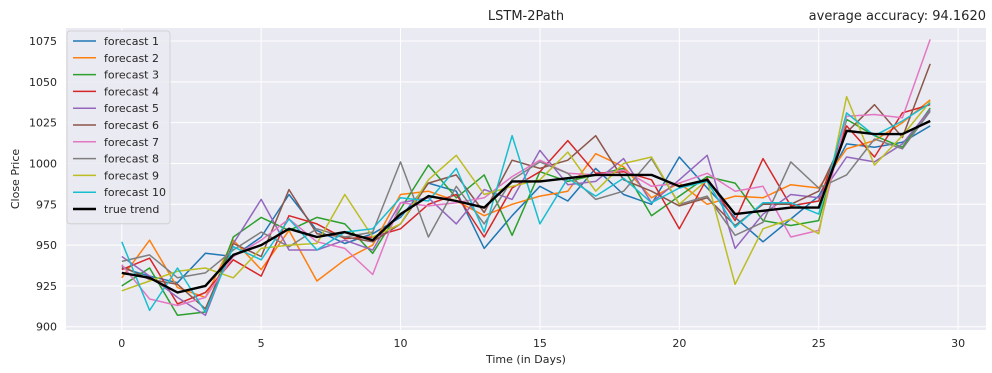 The image size is (992, 373). What do you see at coordinates (131, 125) in the screenshot?
I see `legend-entry: forecast 6` at bounding box center [131, 125].